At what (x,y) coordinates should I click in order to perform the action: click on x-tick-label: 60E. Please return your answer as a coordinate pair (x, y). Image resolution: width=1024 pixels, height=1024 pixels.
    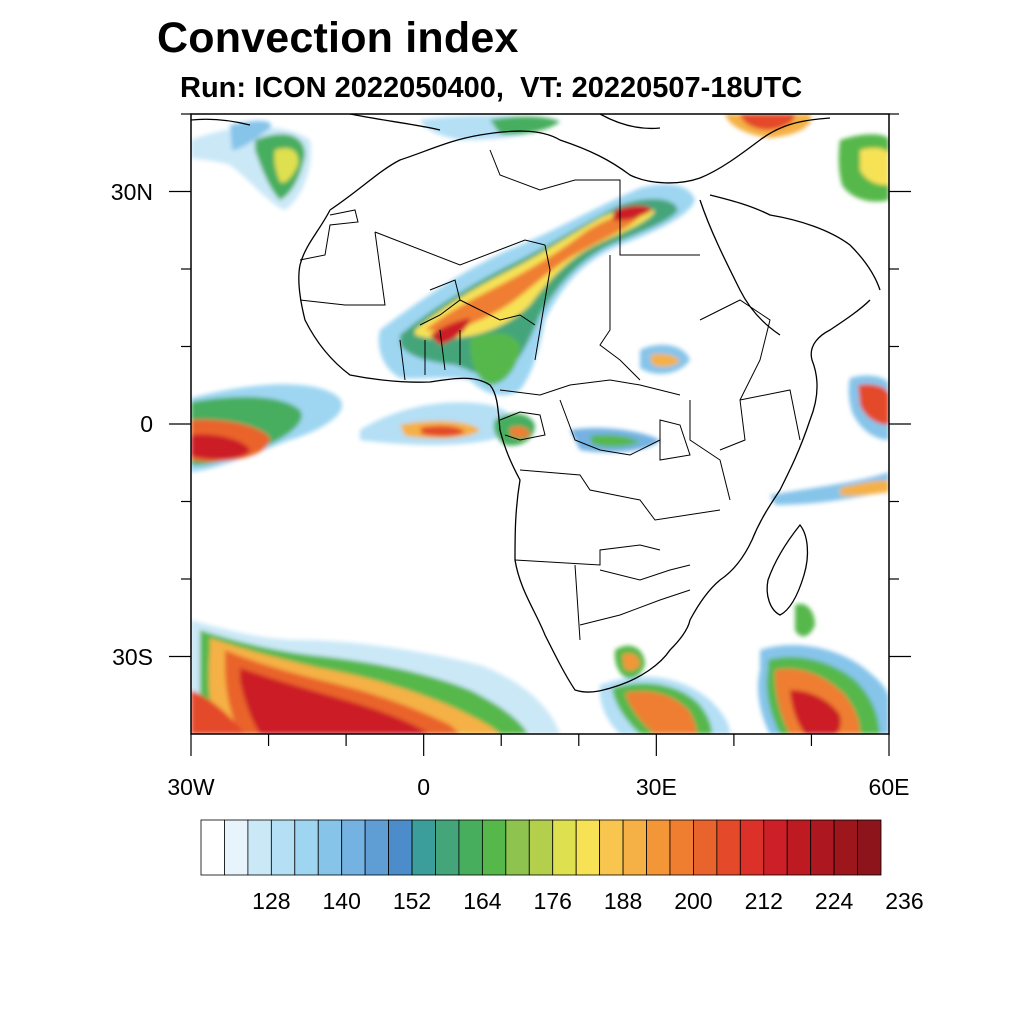
    Looking at the image, I should click on (889, 787).